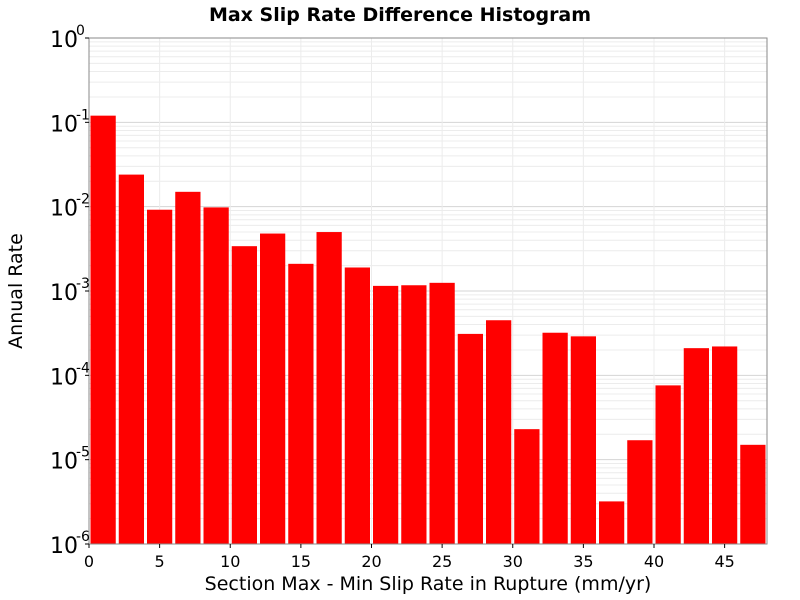 This screenshot has width=800, height=600. What do you see at coordinates (83, 284) in the screenshot?
I see `y-tick-exponent: -3` at bounding box center [83, 284].